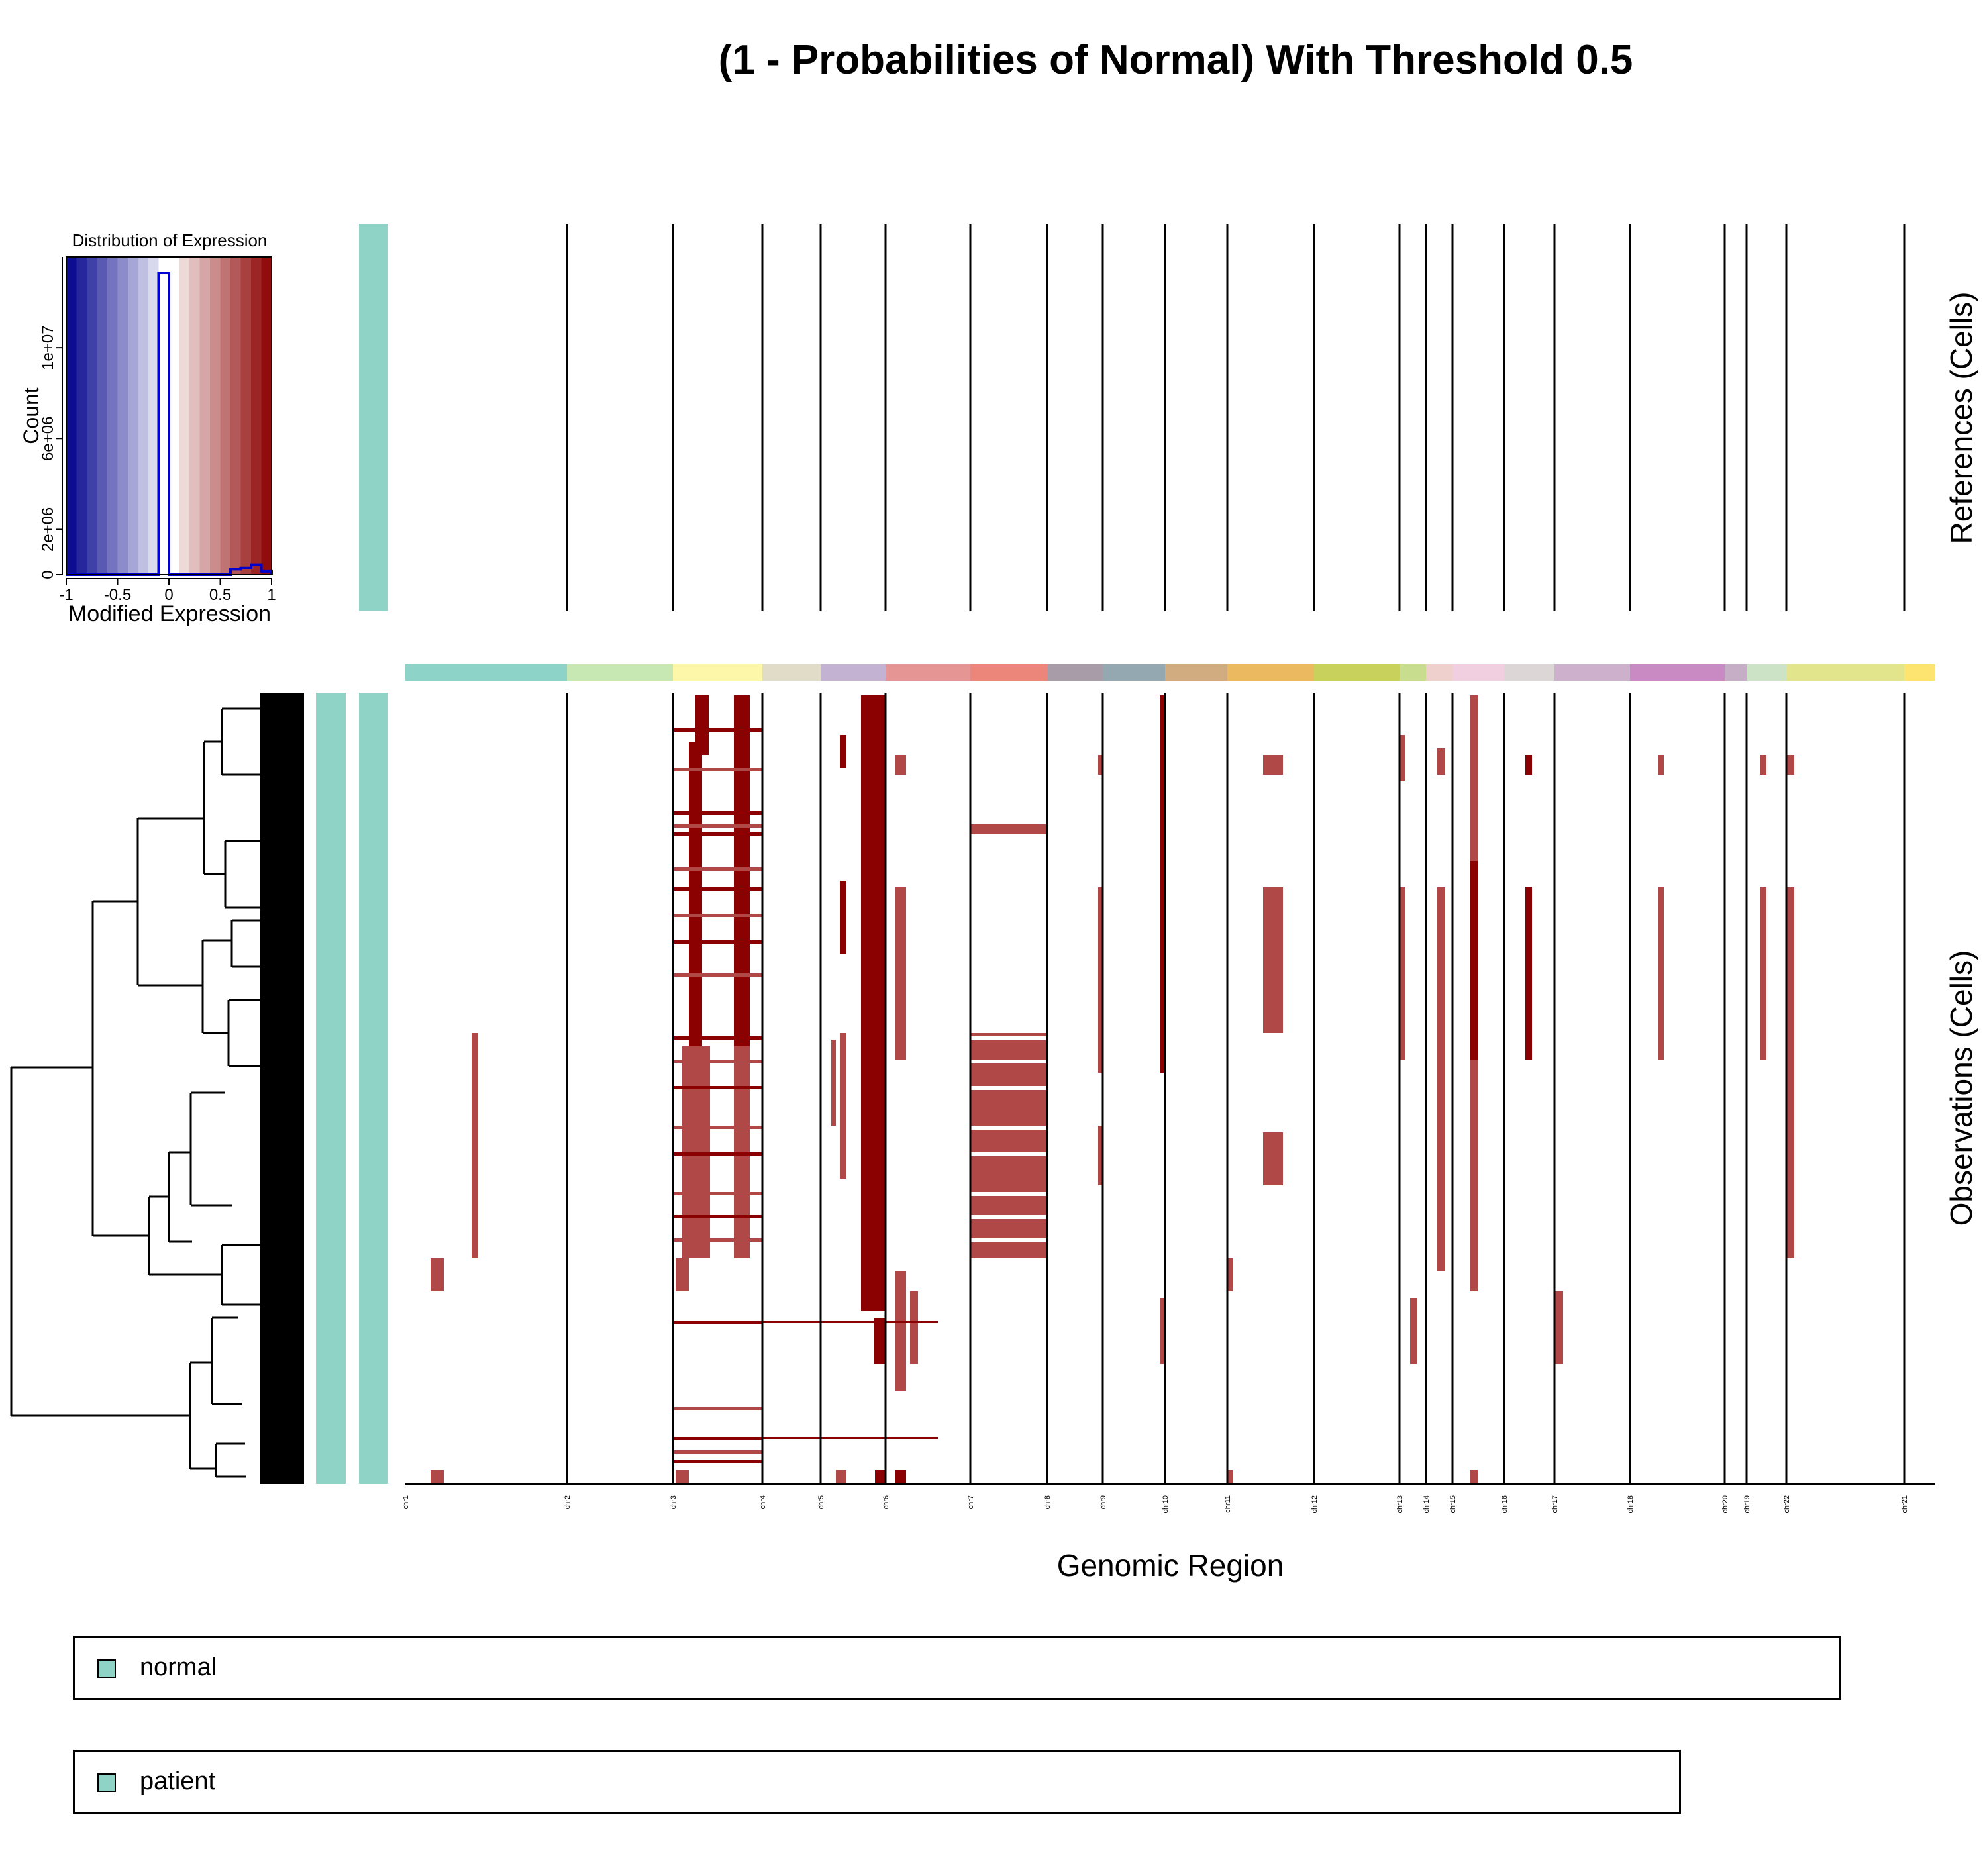 This screenshot has height=1876, width=1987. I want to click on chromosome-bar-chr9, so click(1134, 672).